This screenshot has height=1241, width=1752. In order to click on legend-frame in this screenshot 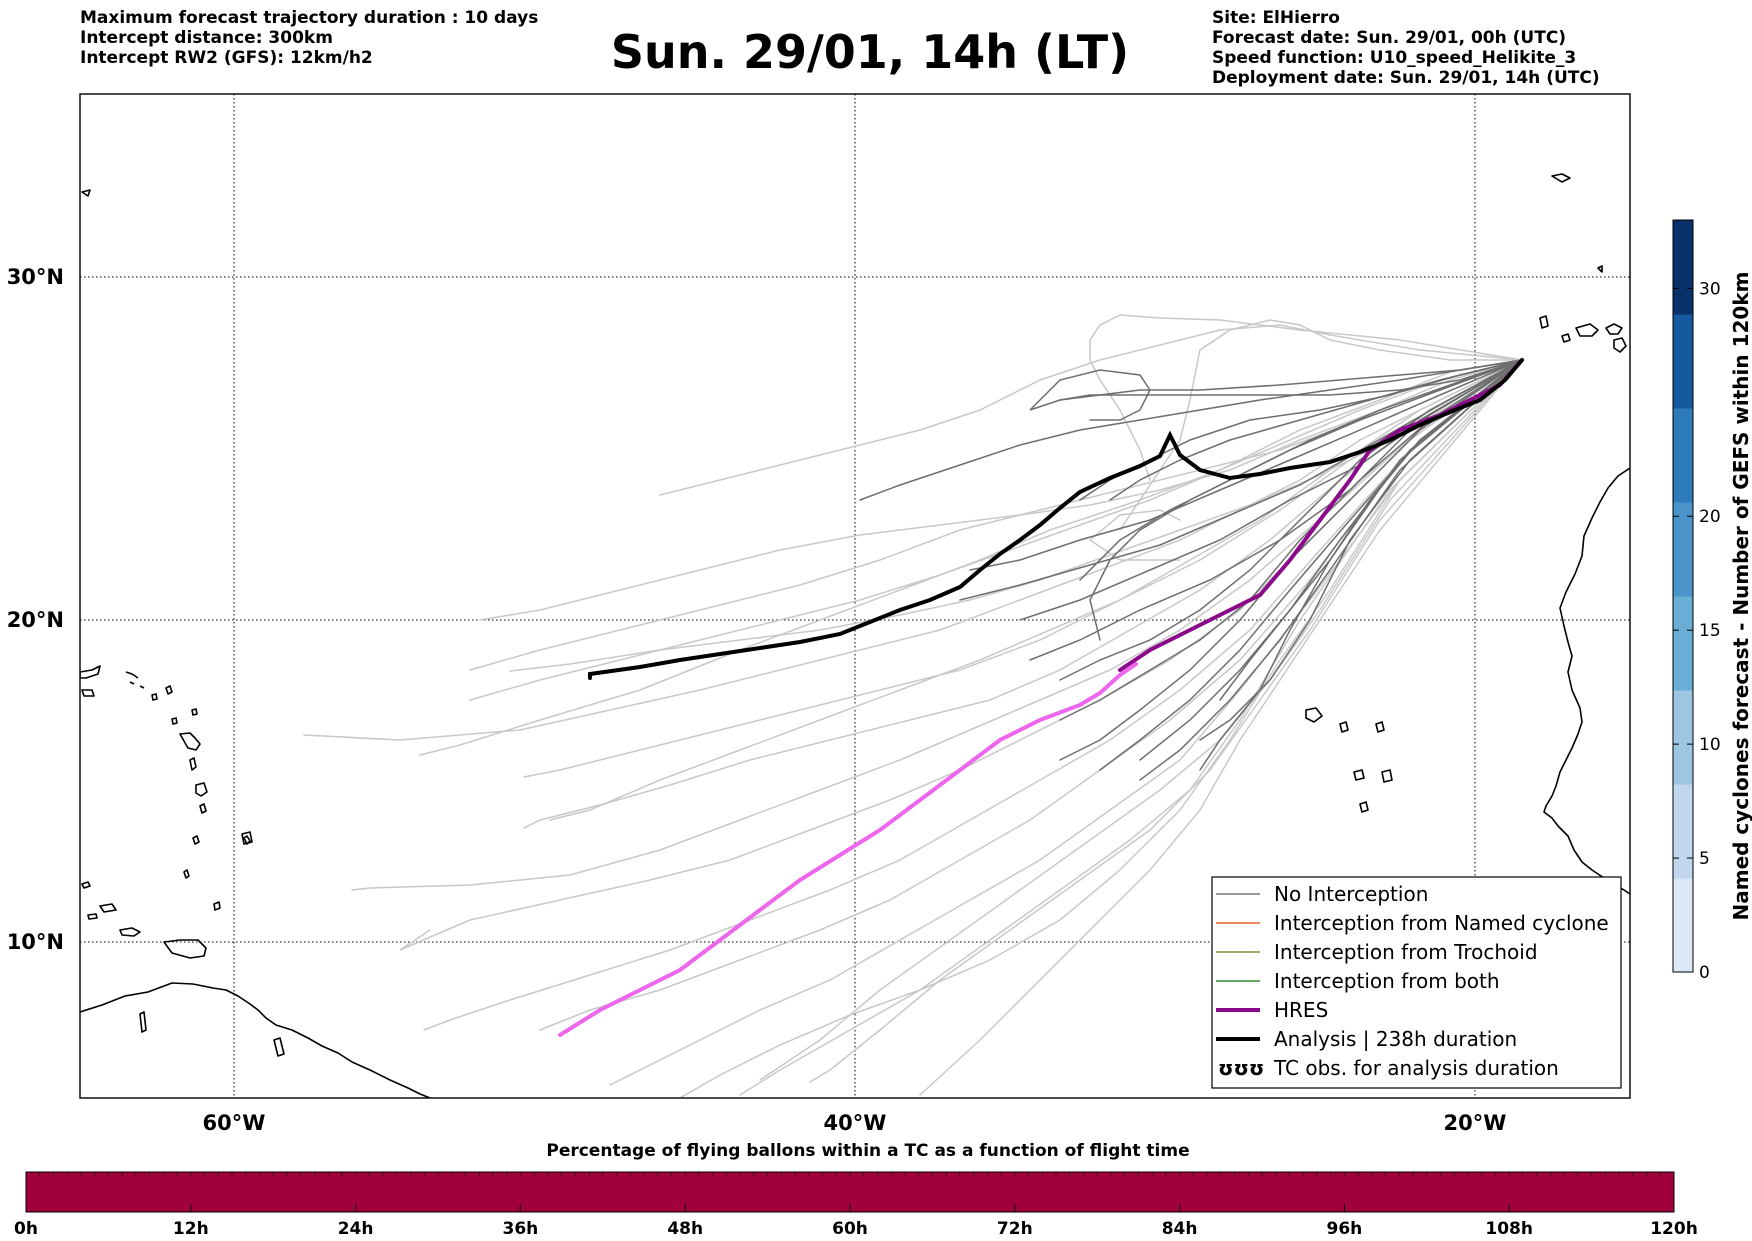, I will do `click(1416, 982)`.